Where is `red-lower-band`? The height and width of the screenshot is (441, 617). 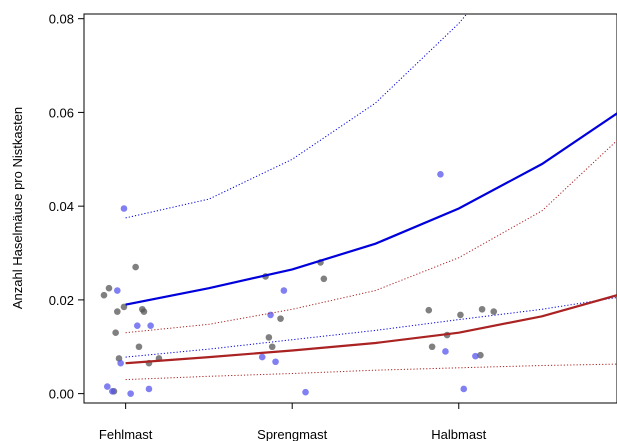 red-lower-band is located at coordinates (371, 372).